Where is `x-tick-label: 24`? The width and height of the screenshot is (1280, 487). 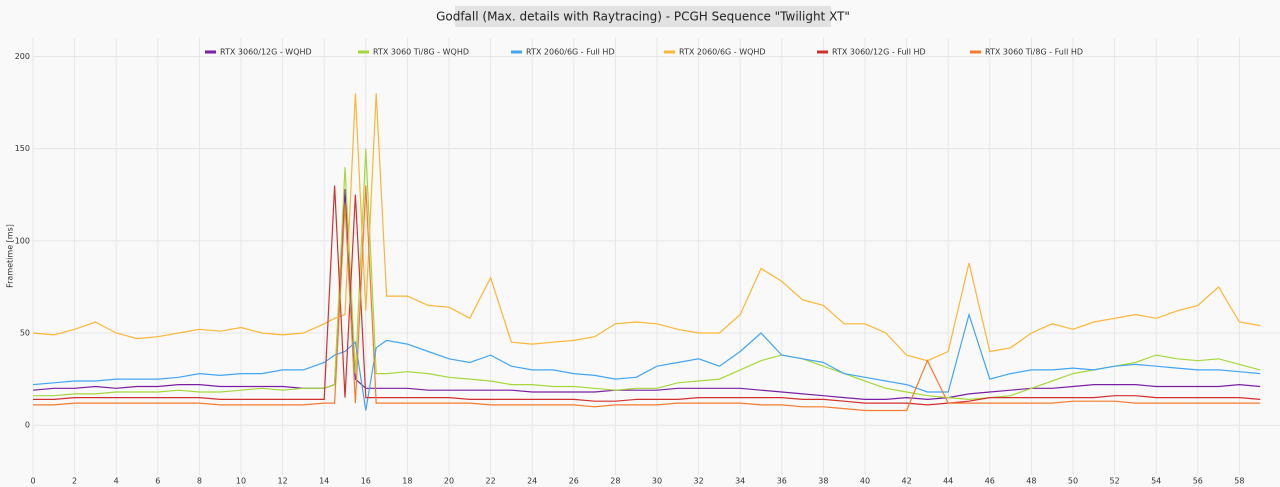 x-tick-label: 24 is located at coordinates (532, 481).